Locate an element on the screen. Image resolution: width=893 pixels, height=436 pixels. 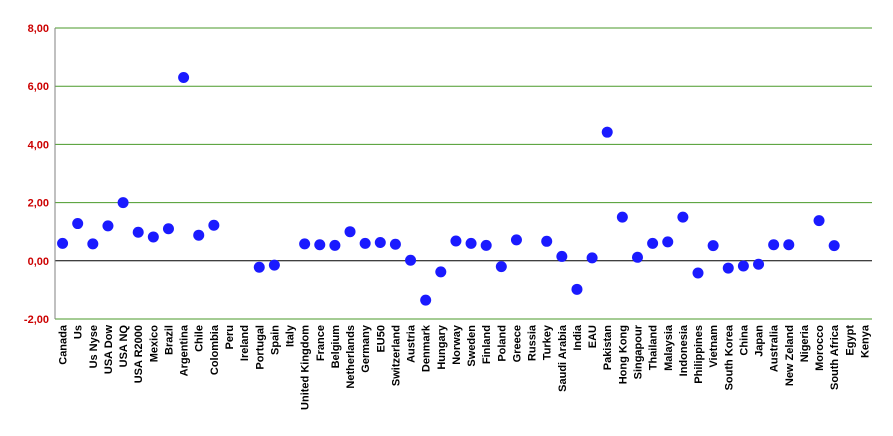
x-tick-label: Austria is located at coordinates (412, 343).